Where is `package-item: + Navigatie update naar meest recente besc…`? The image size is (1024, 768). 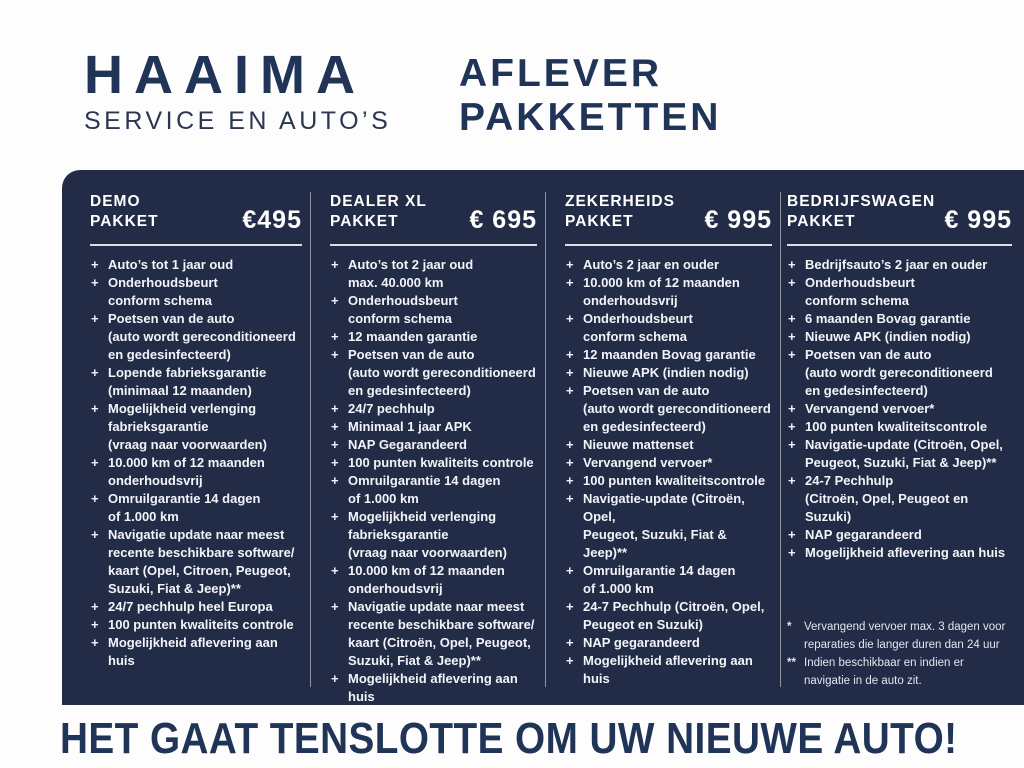 package-item: + Navigatie update naar meest recente besc… is located at coordinates (433, 634).